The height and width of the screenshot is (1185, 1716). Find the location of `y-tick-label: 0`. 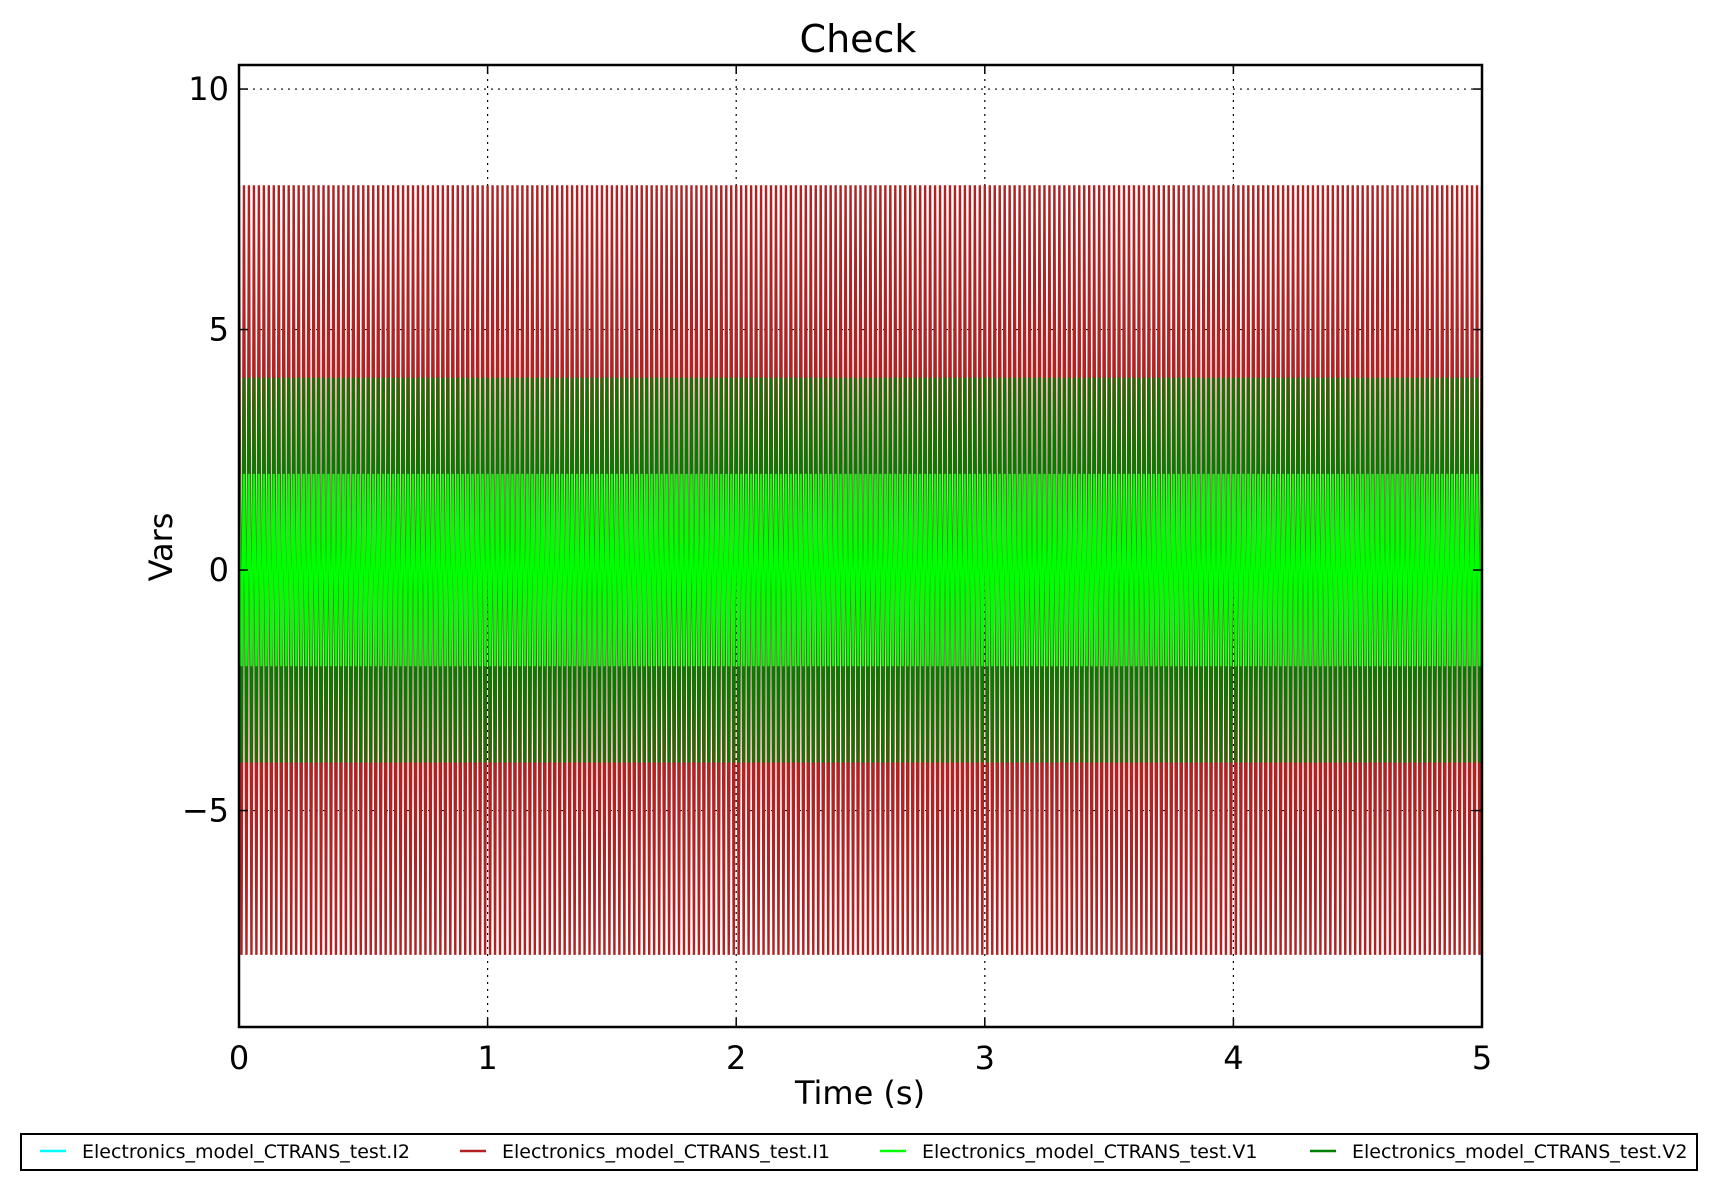

y-tick-label: 0 is located at coordinates (219, 570).